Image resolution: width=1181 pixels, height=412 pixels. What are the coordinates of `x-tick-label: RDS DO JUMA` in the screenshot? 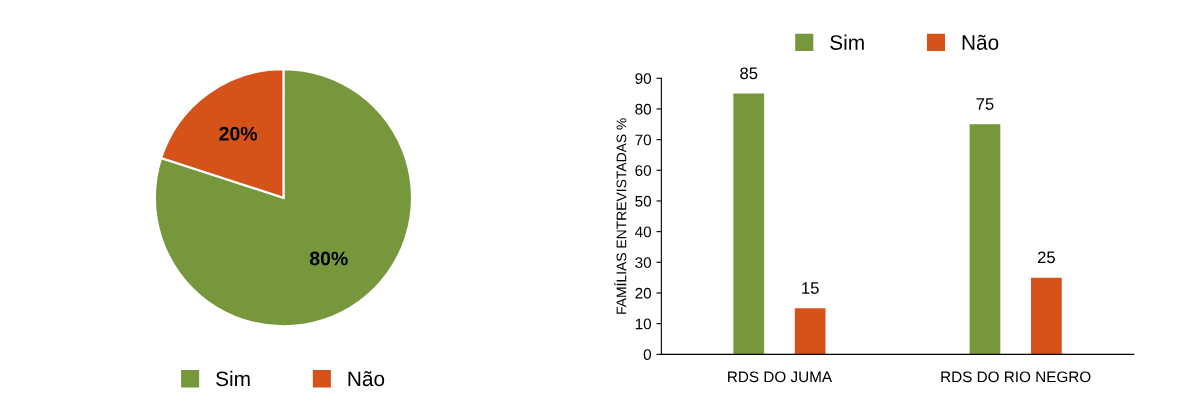 It's located at (780, 377).